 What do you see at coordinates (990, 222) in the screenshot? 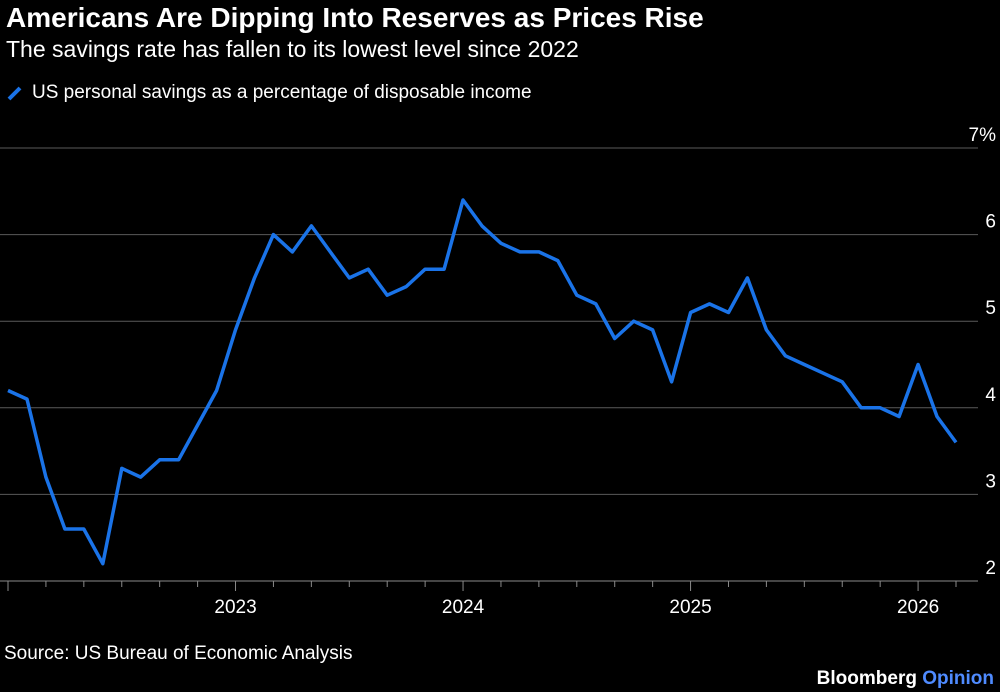
I see `y-tick-label-6: 6` at bounding box center [990, 222].